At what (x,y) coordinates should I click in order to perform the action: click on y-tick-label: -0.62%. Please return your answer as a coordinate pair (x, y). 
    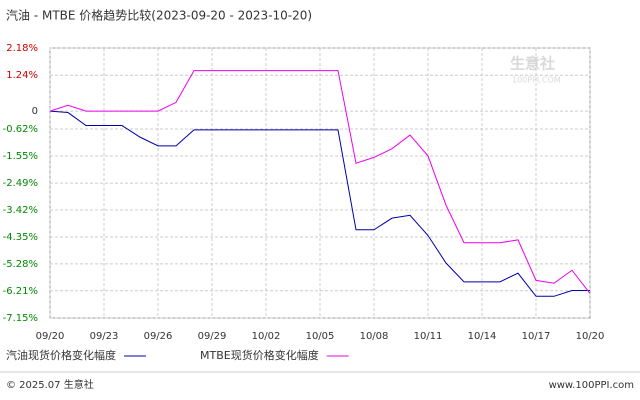
    Looking at the image, I should click on (20, 129).